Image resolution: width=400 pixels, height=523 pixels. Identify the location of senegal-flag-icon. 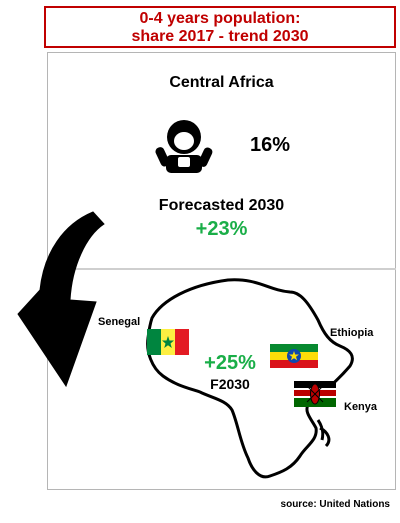
(168, 342).